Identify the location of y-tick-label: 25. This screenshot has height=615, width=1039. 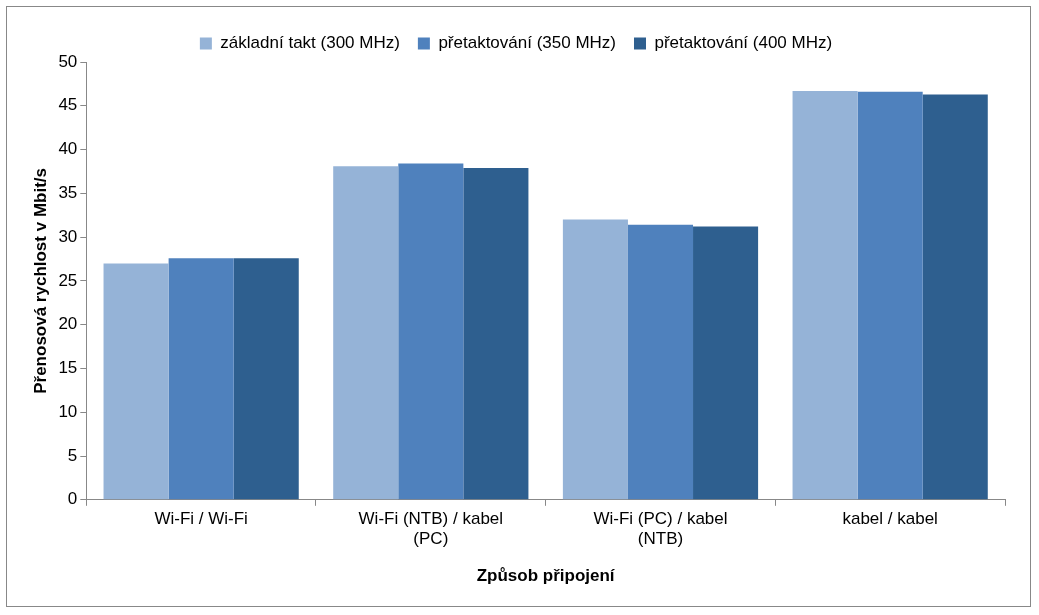
(68, 280).